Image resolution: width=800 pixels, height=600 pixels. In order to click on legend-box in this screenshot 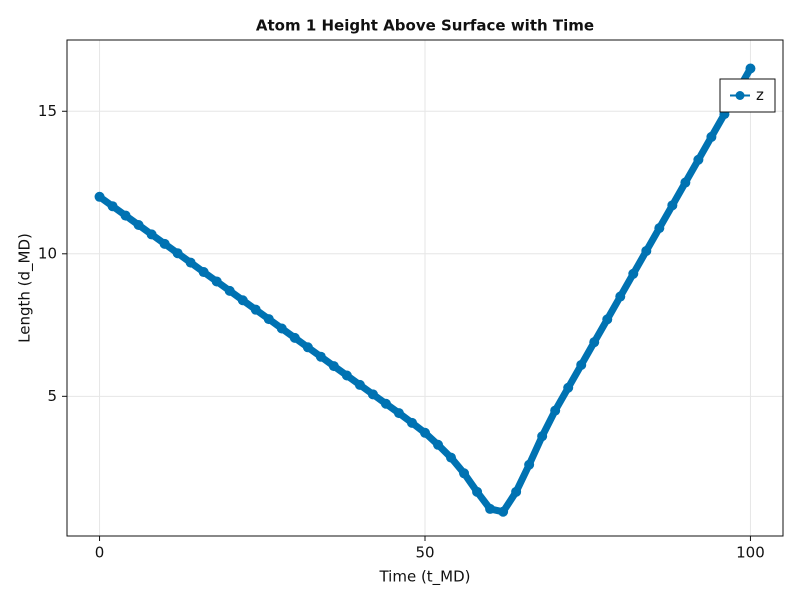, I will do `click(747, 95)`.